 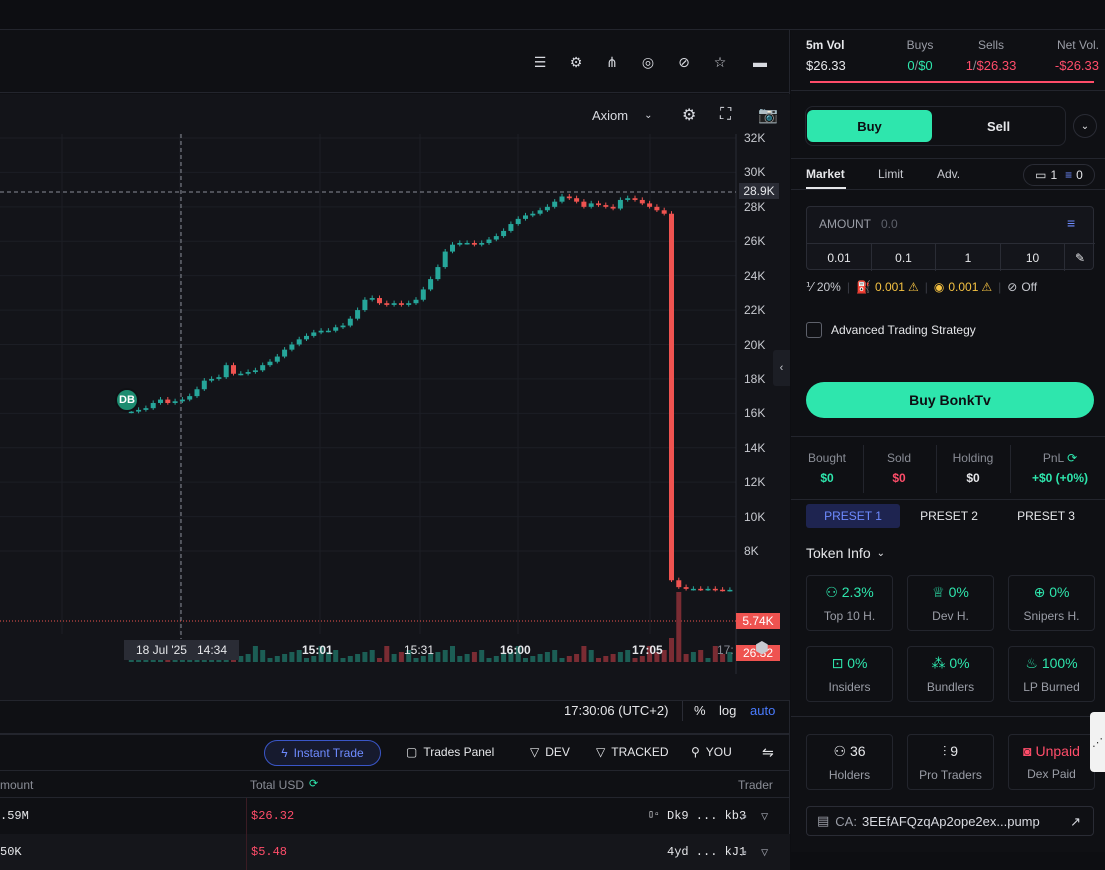 I want to click on tab-adv: Adv., so click(x=949, y=174).